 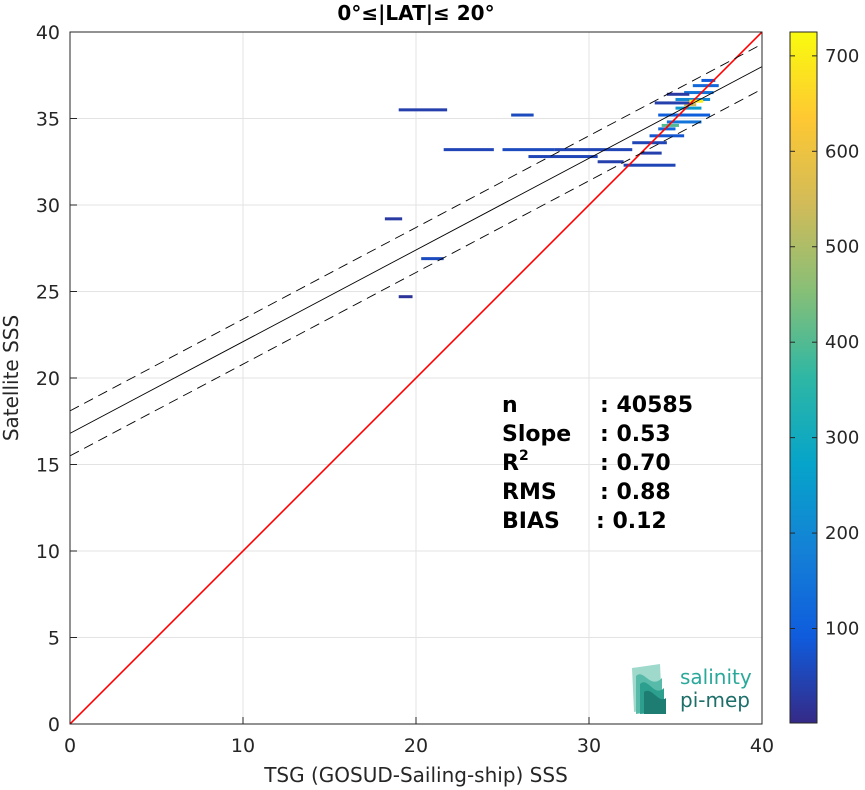 I want to click on salinity-pi-mep-logo: salinity pi-mep, so click(x=692, y=689).